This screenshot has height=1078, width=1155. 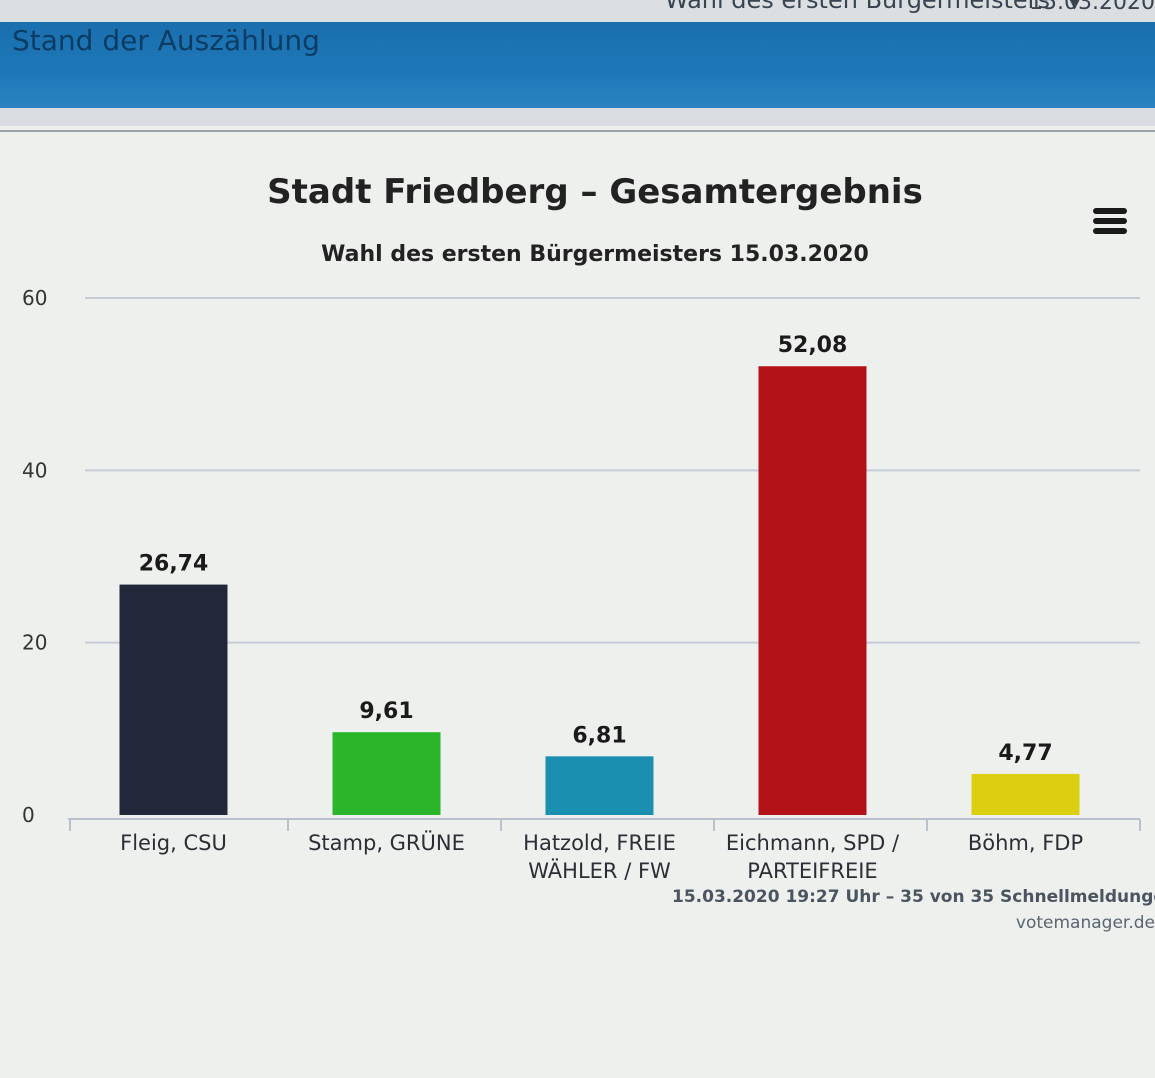 I want to click on x-tick-label: Hatzold, FREIE, so click(x=599, y=843).